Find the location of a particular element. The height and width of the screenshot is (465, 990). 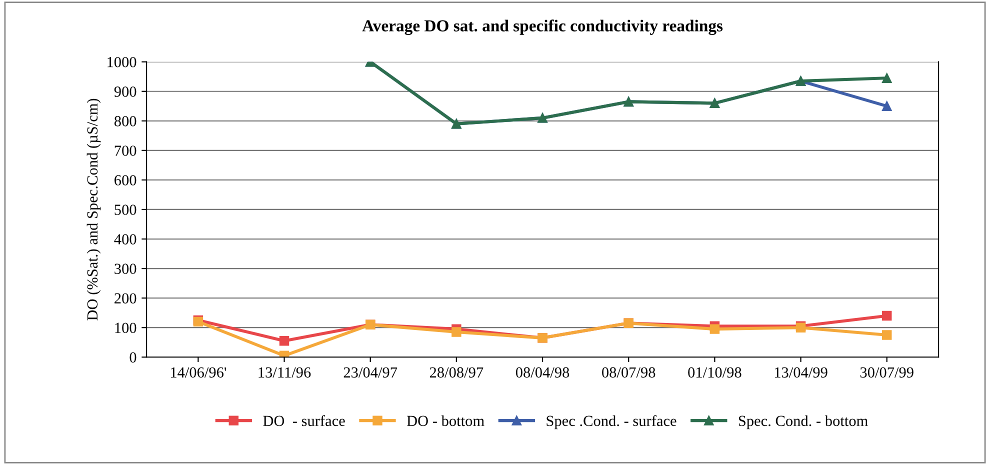

x-tick-label: 08/07/98 is located at coordinates (629, 372).